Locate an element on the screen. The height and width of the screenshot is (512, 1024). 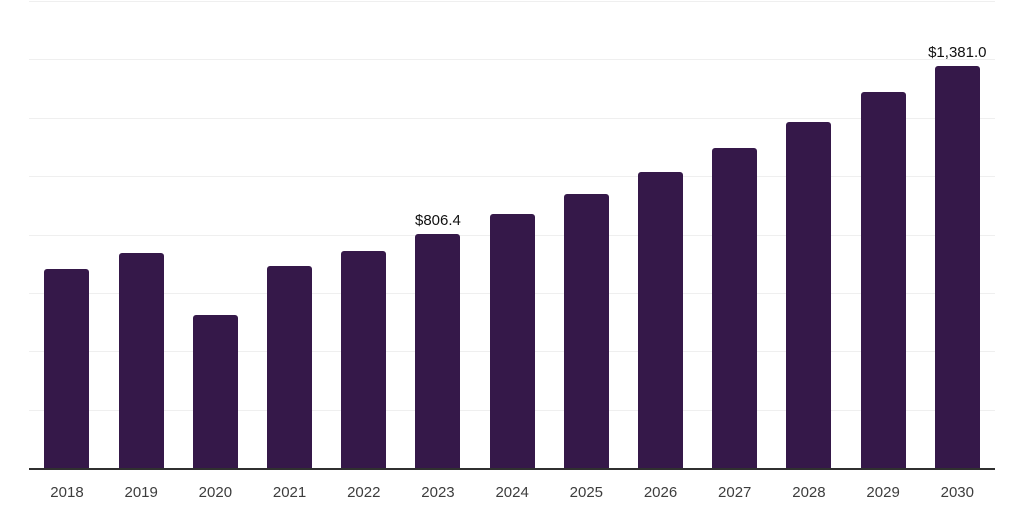
x-tick-label-2020: 2020 is located at coordinates (215, 492).